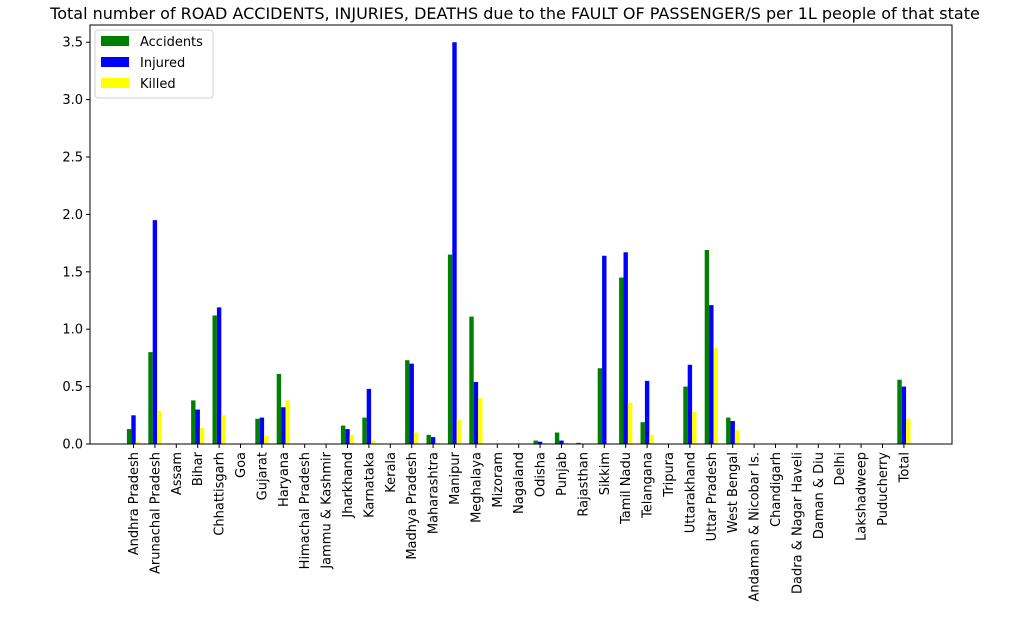 The height and width of the screenshot is (618, 1028). I want to click on legend-swatch-killed, so click(115, 83).